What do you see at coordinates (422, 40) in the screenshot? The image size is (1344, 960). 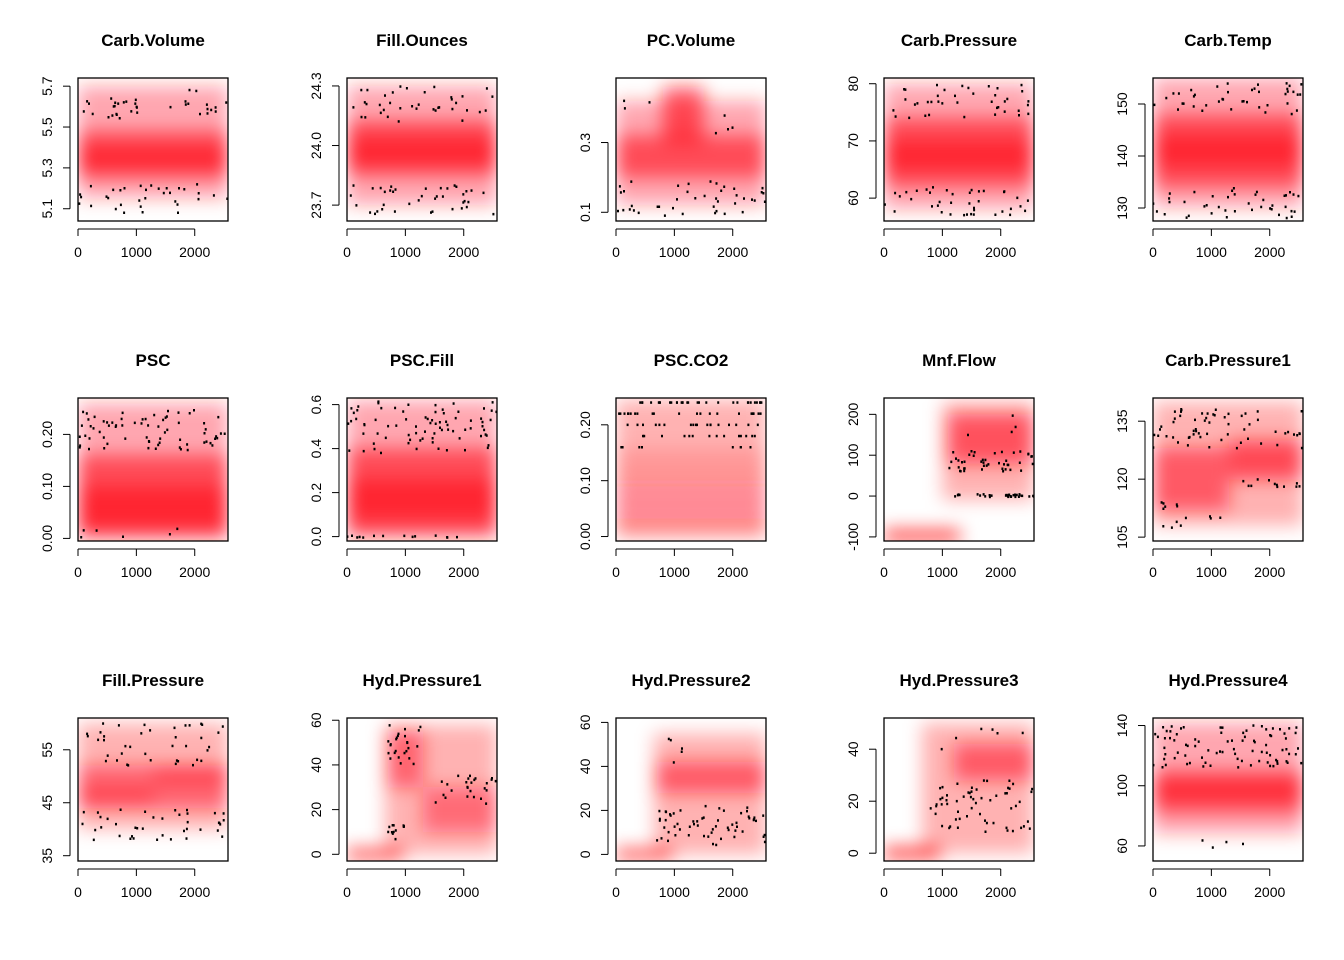 I see `panel-title: Fill.Ounces` at bounding box center [422, 40].